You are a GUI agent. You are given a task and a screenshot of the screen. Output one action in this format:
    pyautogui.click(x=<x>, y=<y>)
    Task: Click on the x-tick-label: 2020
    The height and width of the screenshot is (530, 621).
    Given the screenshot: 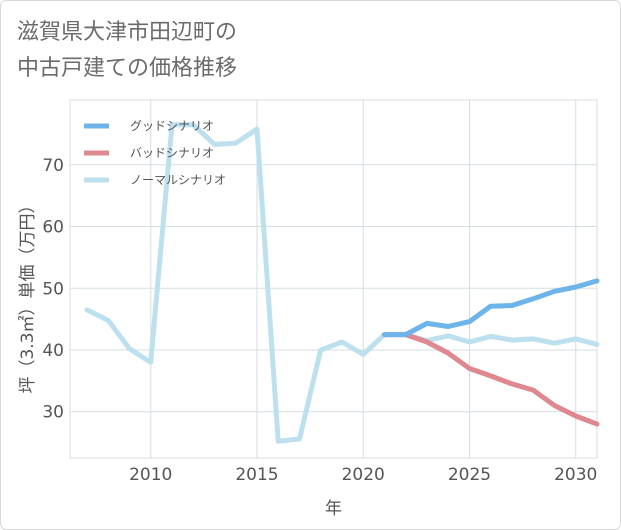 What is the action you would take?
    pyautogui.click(x=363, y=475)
    